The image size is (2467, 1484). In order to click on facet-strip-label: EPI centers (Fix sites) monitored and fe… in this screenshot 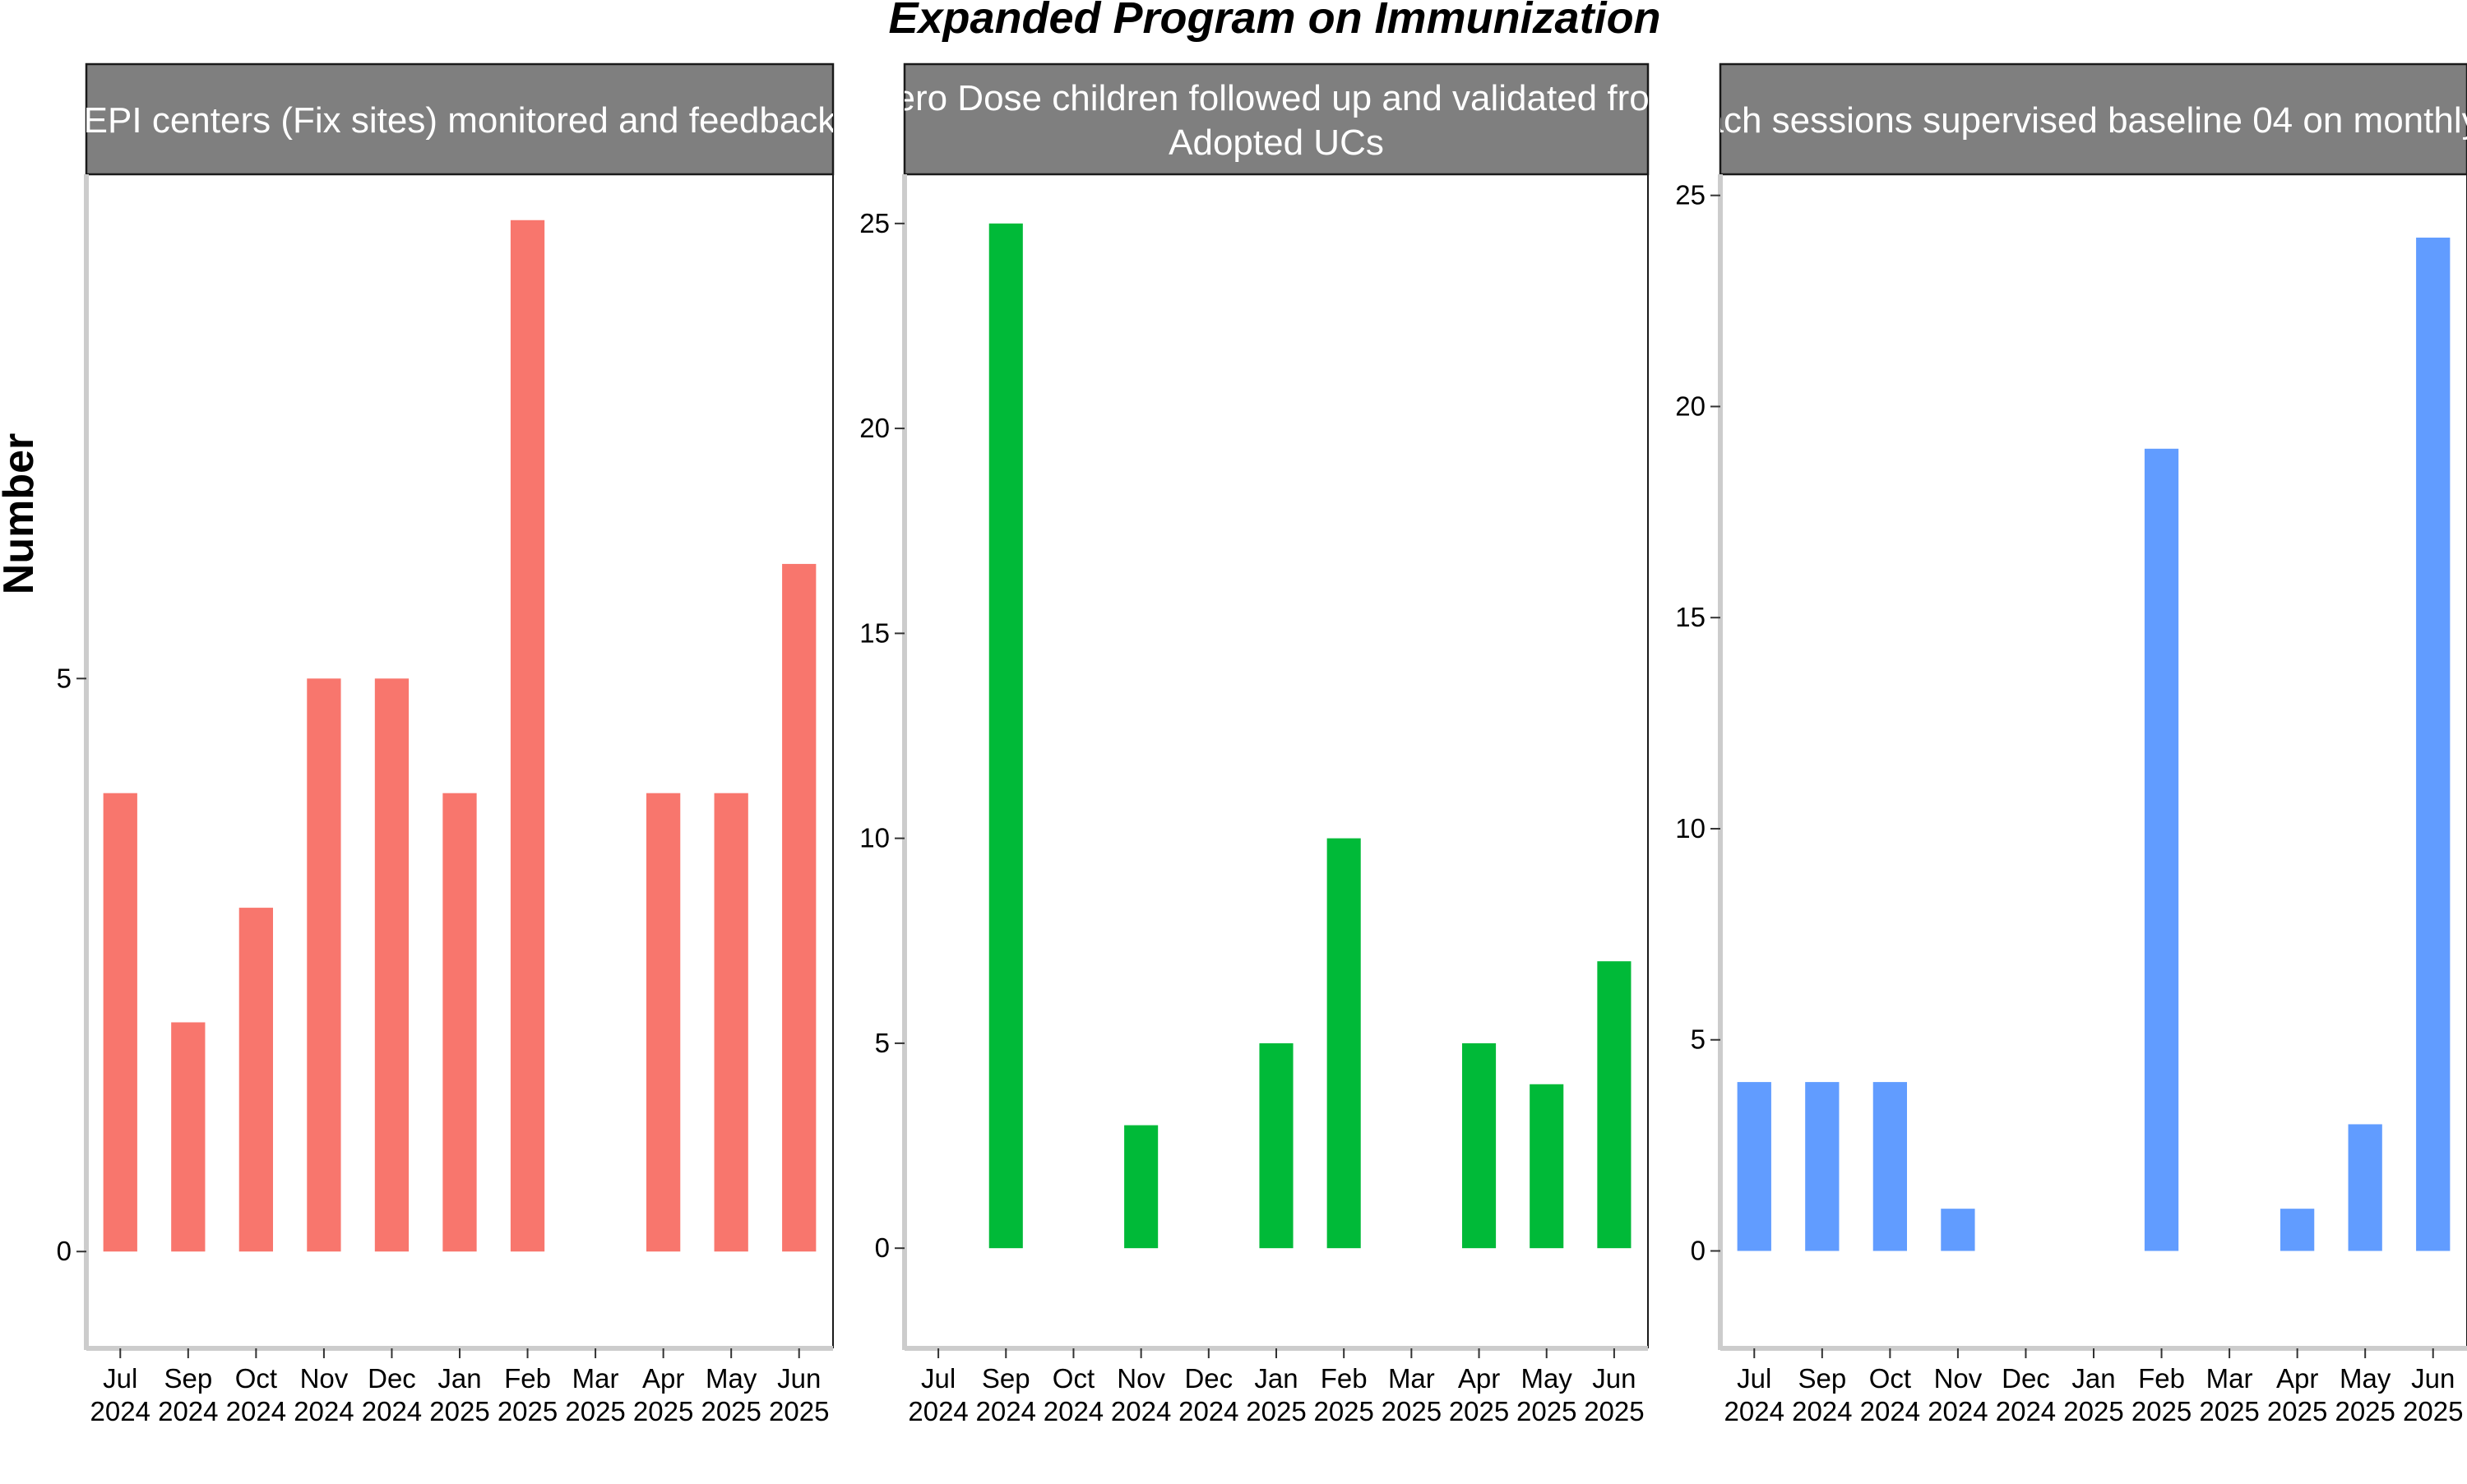, I will do `click(461, 121)`.